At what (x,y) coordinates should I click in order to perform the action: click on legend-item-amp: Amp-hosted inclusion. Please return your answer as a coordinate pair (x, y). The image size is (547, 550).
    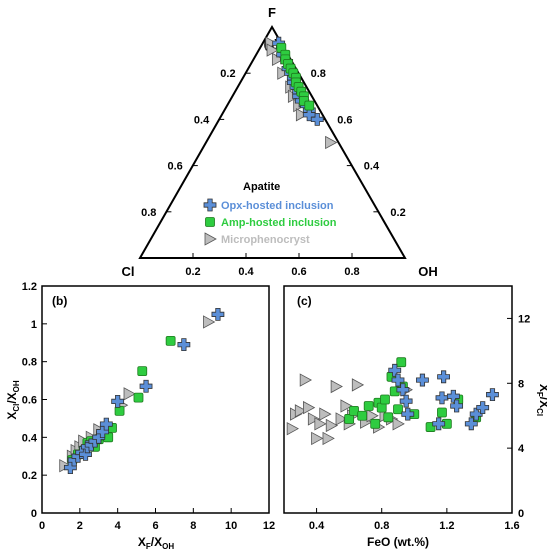
    Looking at the image, I should click on (271, 223).